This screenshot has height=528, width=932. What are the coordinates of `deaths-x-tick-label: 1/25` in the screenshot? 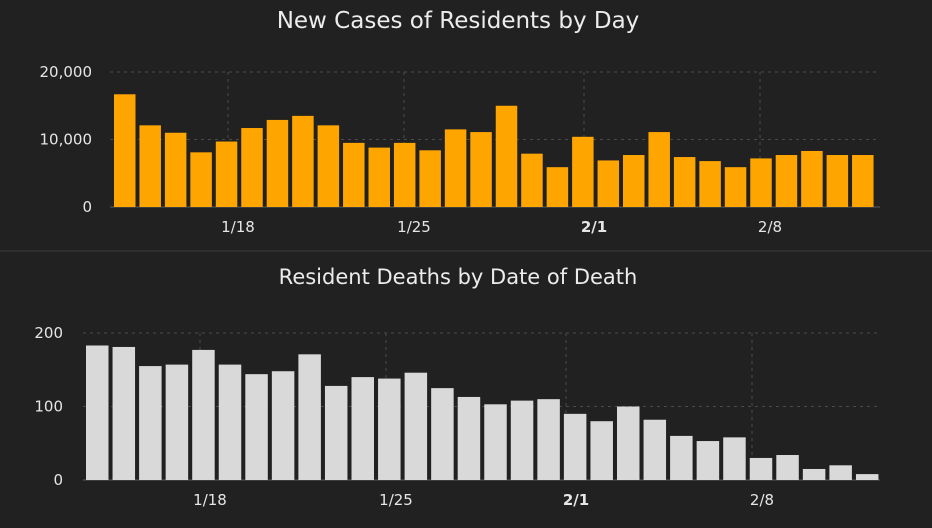 It's located at (396, 500).